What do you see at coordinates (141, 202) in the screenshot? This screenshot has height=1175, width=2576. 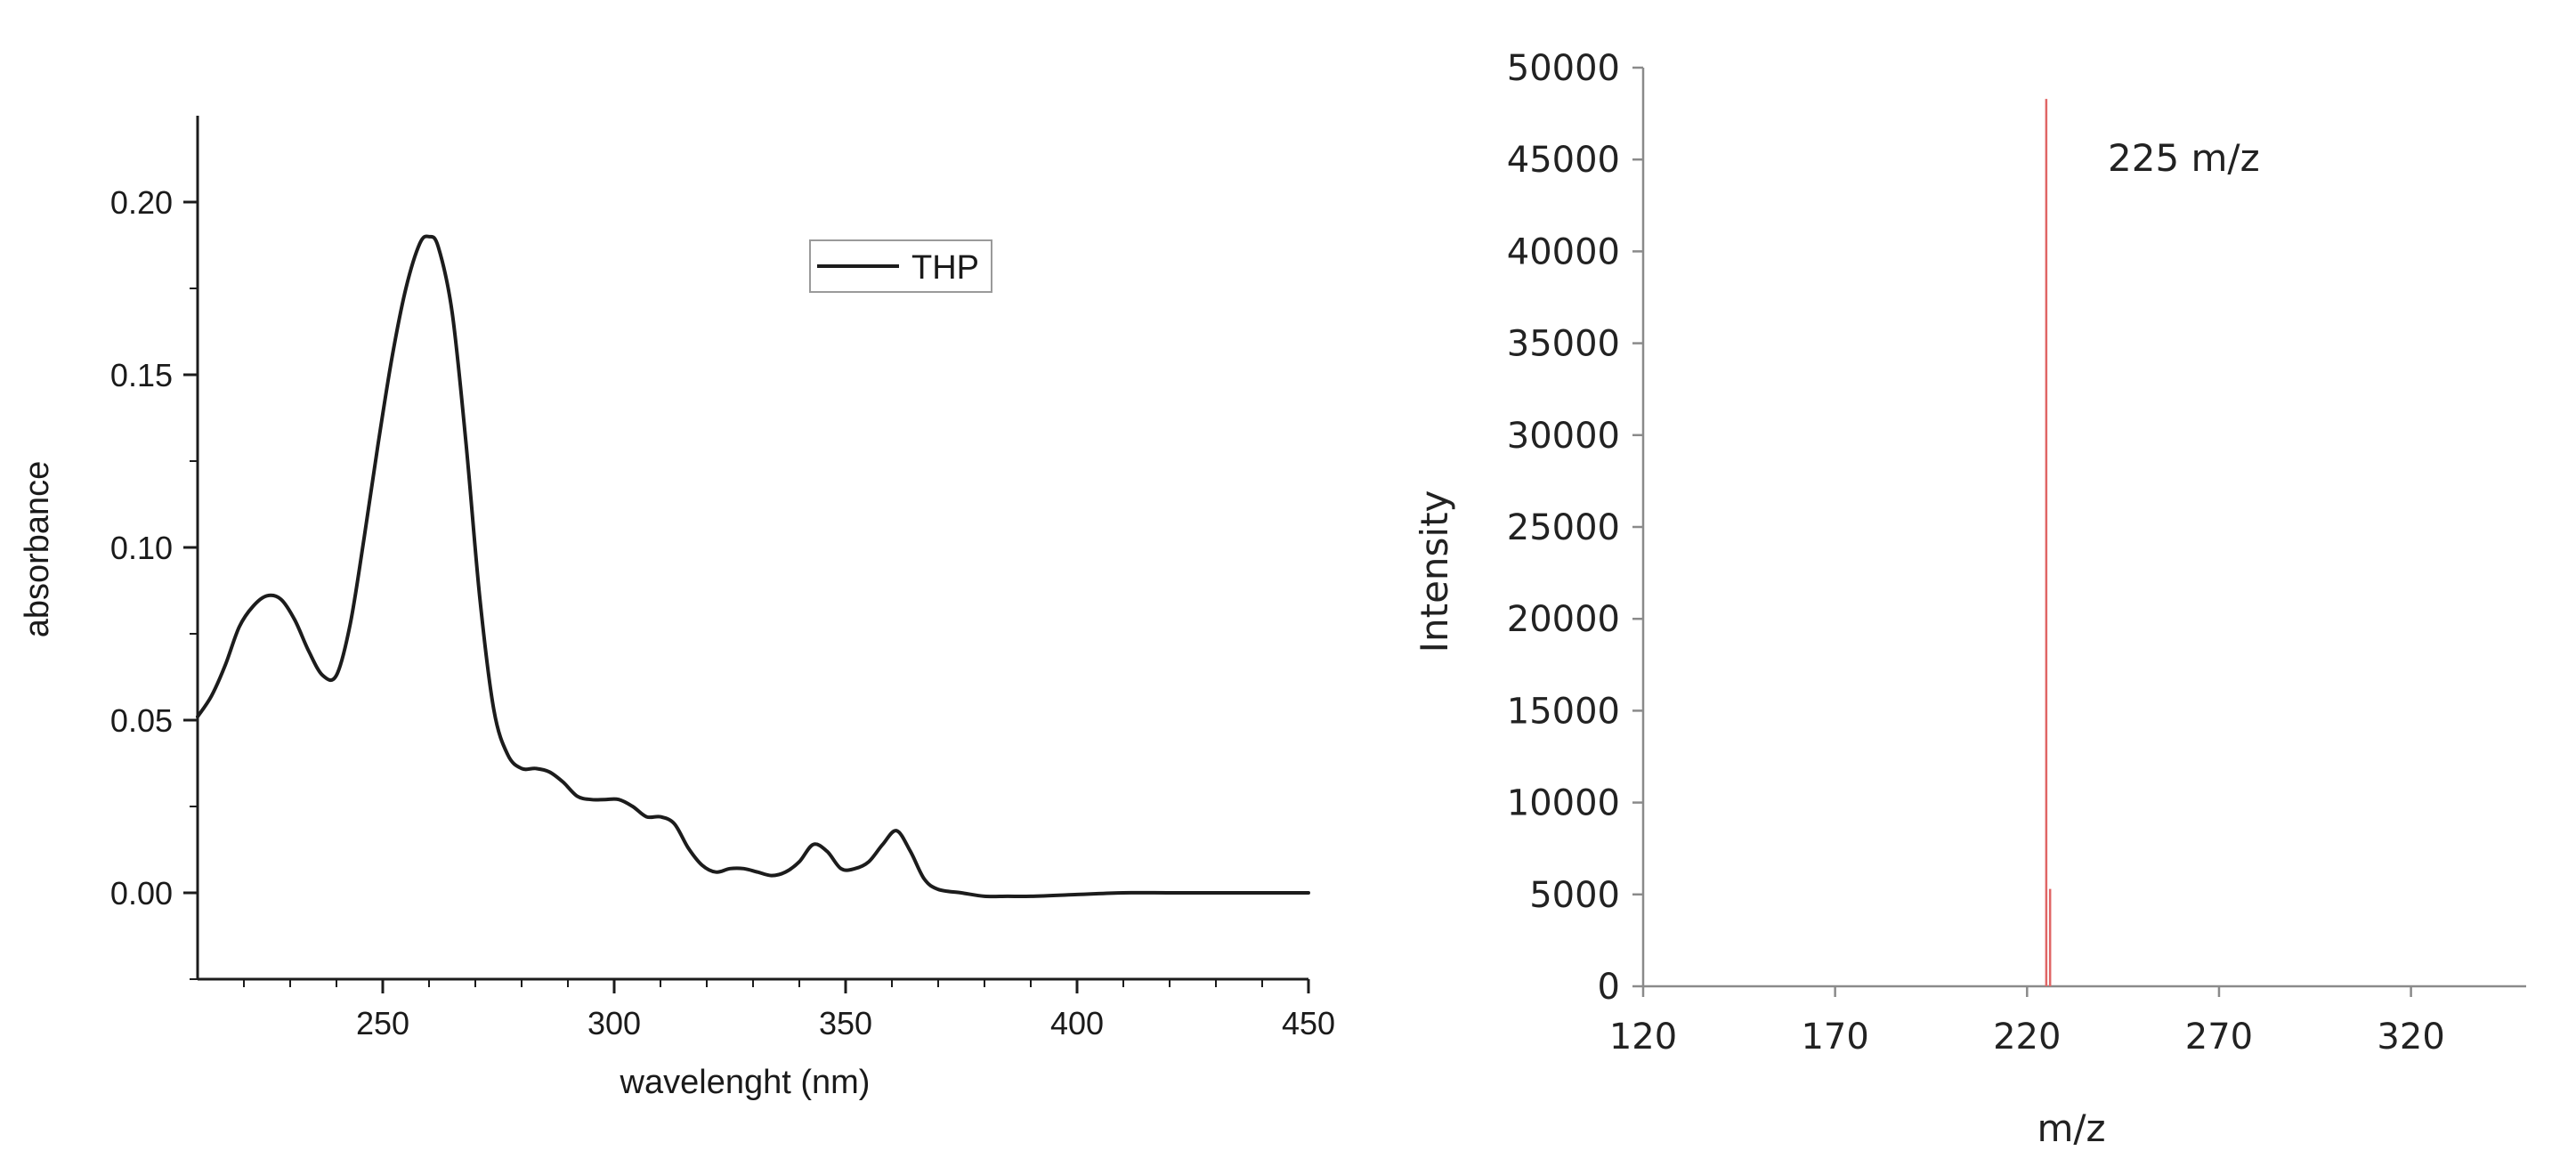 I see `uv-y-tick-label: 0.20` at bounding box center [141, 202].